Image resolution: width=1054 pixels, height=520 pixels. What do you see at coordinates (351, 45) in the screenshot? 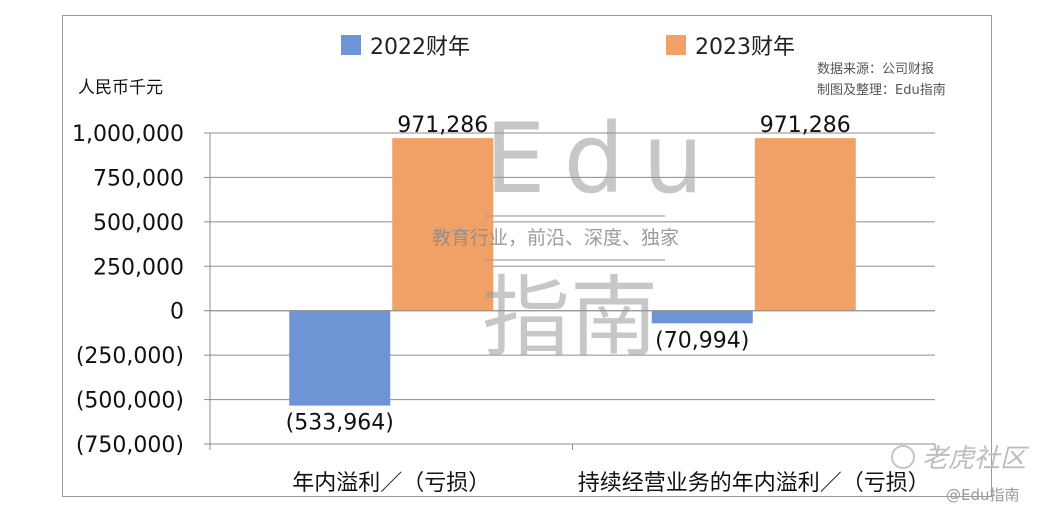
I see `legend-swatch-2022` at bounding box center [351, 45].